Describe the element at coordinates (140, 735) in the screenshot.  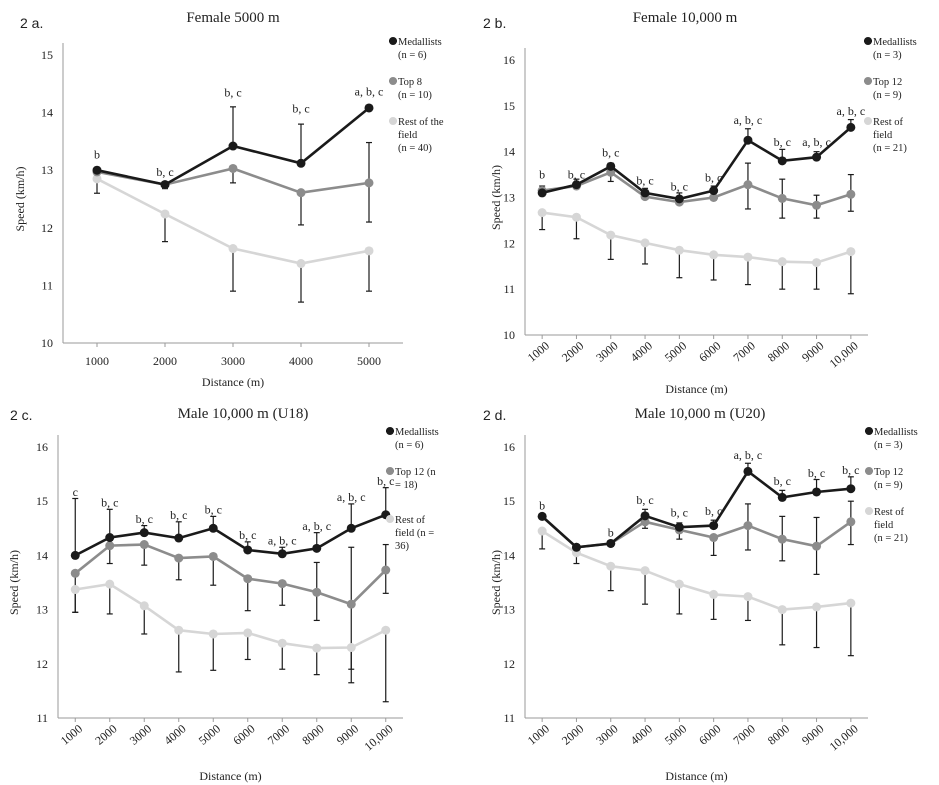
I see `x-tick-label: 3000` at that location.